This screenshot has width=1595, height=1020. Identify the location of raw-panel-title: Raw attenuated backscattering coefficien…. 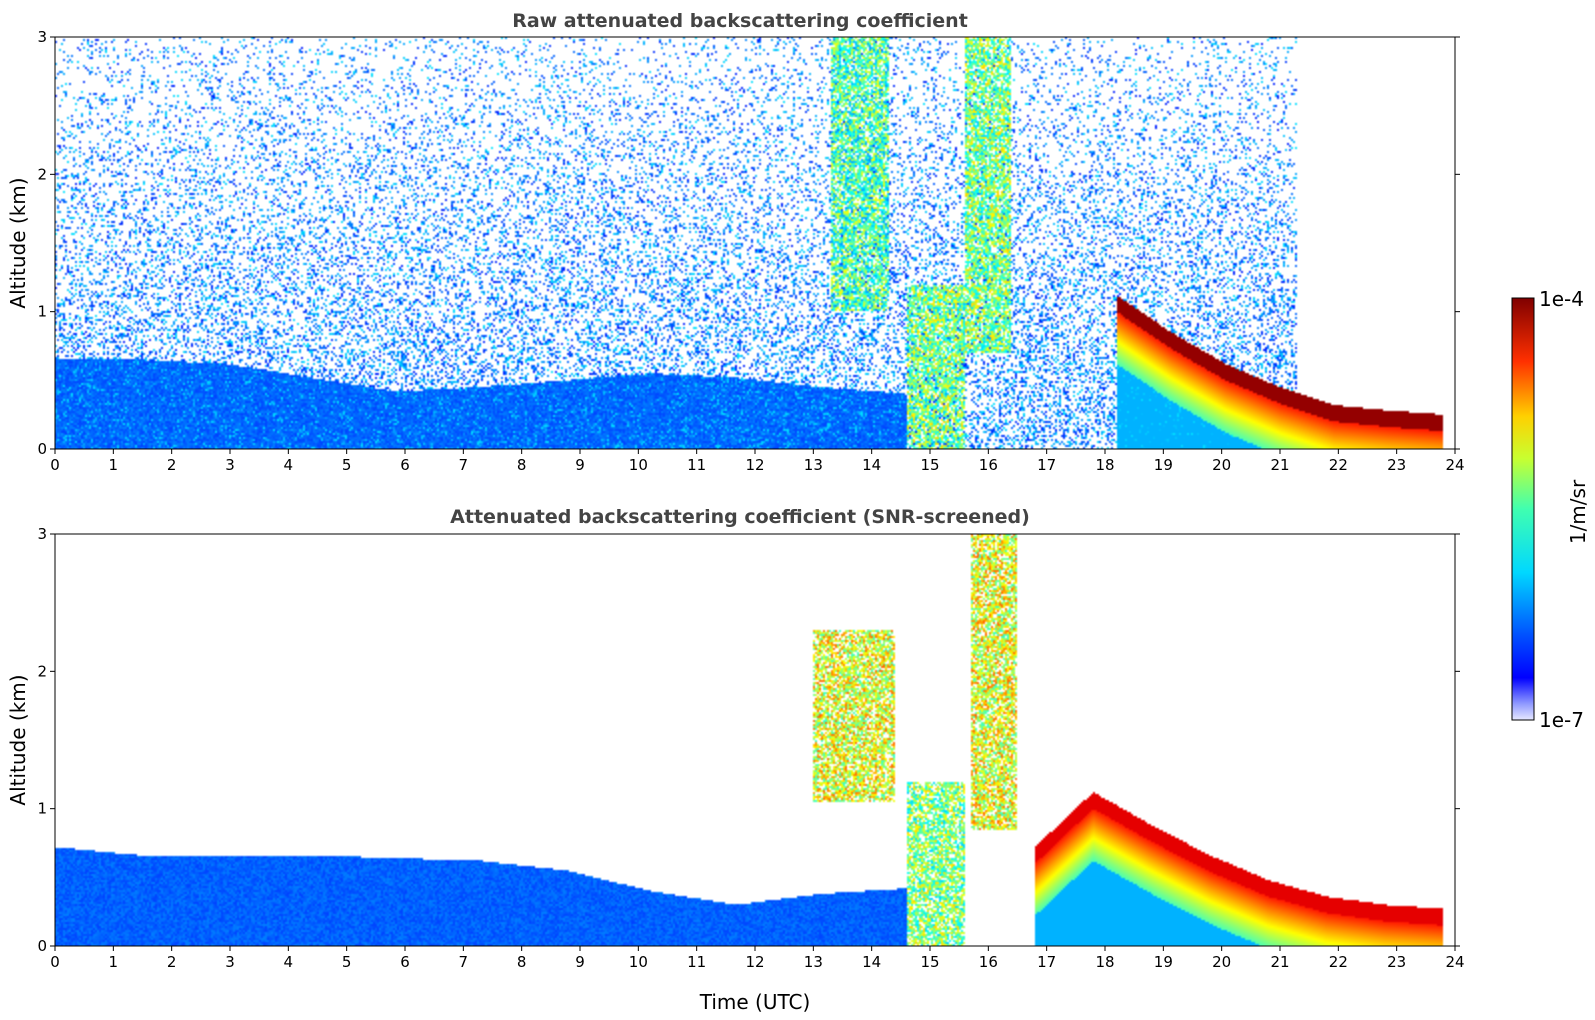
(740, 21).